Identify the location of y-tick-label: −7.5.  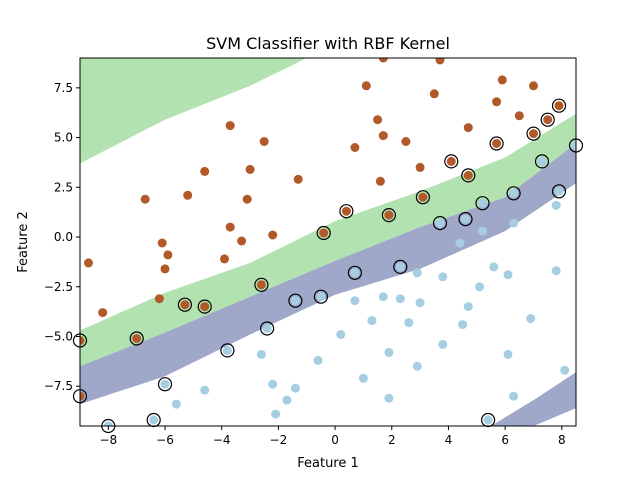
(58, 386).